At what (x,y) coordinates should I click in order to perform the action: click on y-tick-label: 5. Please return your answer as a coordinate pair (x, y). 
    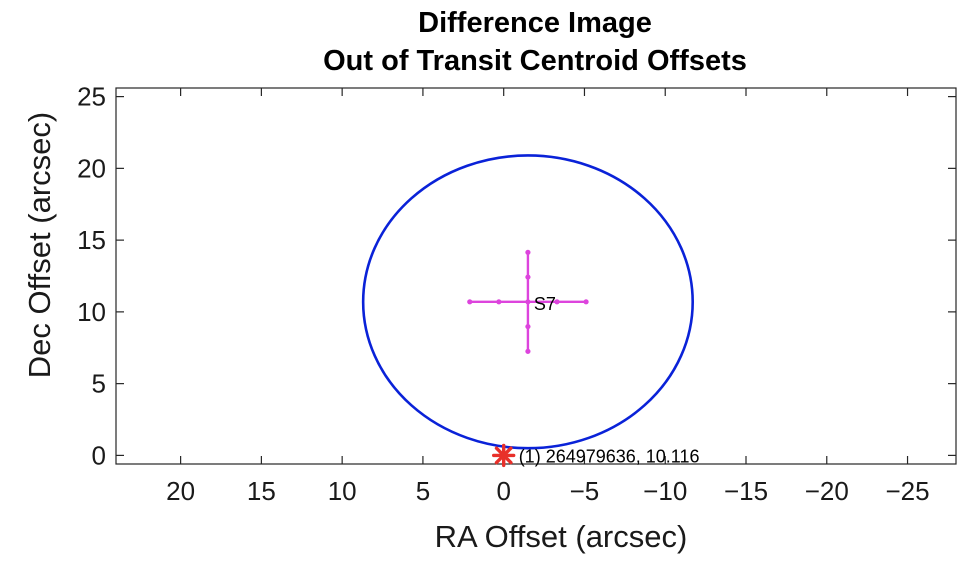
    Looking at the image, I should click on (99, 384).